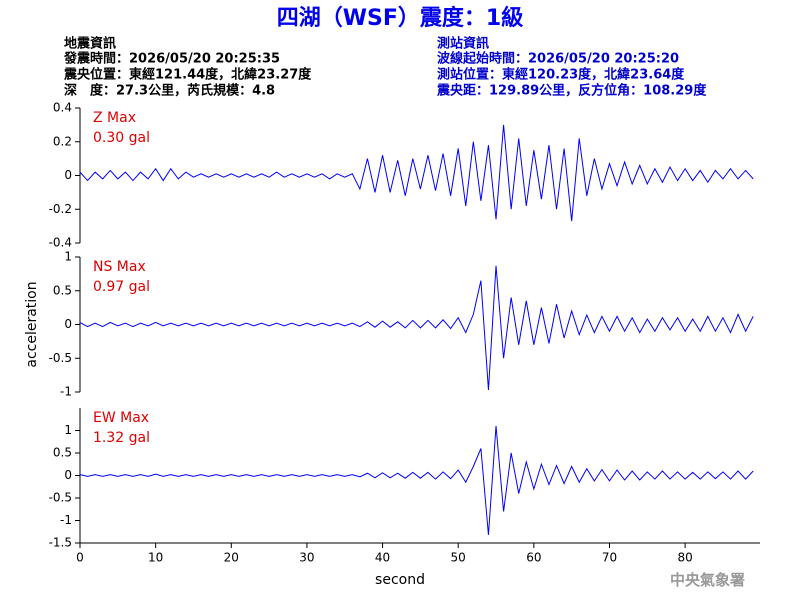 This screenshot has width=800, height=600. What do you see at coordinates (80, 558) in the screenshot?
I see `x-tick-label: 0` at bounding box center [80, 558].